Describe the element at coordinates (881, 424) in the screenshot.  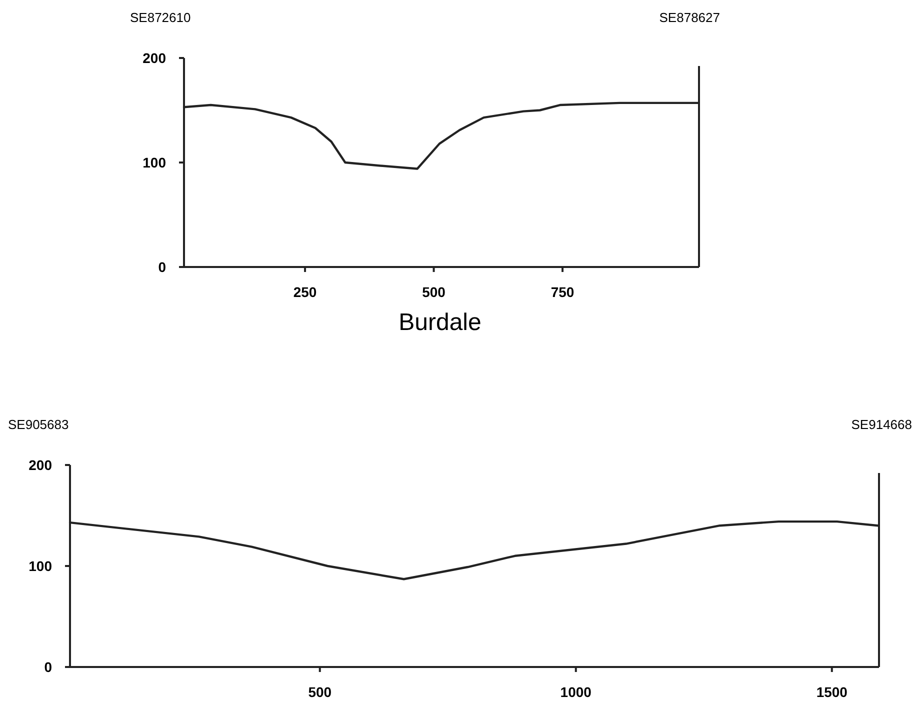
I see `text: SE914668` at that location.